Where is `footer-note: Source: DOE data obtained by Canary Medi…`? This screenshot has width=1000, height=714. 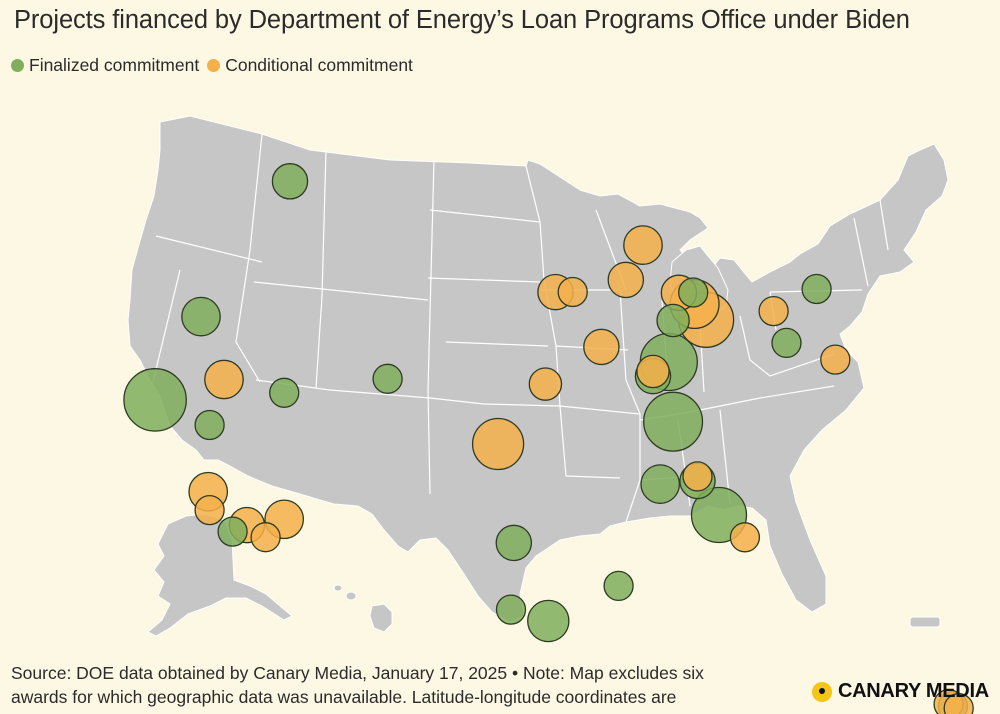
footer-note: Source: DOE data obtained by Canary Medi… is located at coordinates (401, 685).